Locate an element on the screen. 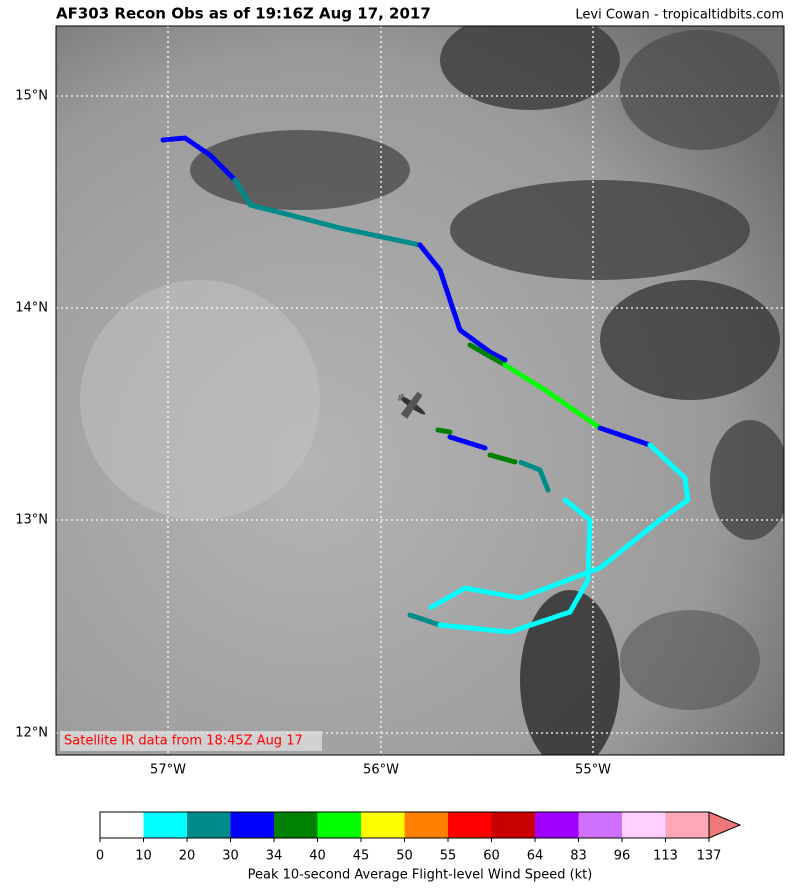 This screenshot has width=800, height=888. colorbar-tick-label: 50 is located at coordinates (404, 856).